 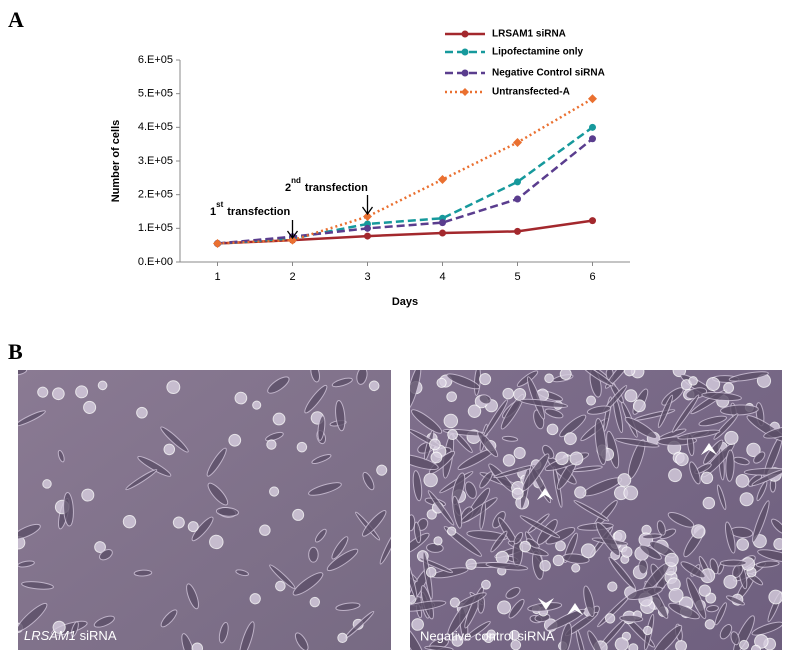 What do you see at coordinates (15, 351) in the screenshot?
I see `panel-label: B` at bounding box center [15, 351].